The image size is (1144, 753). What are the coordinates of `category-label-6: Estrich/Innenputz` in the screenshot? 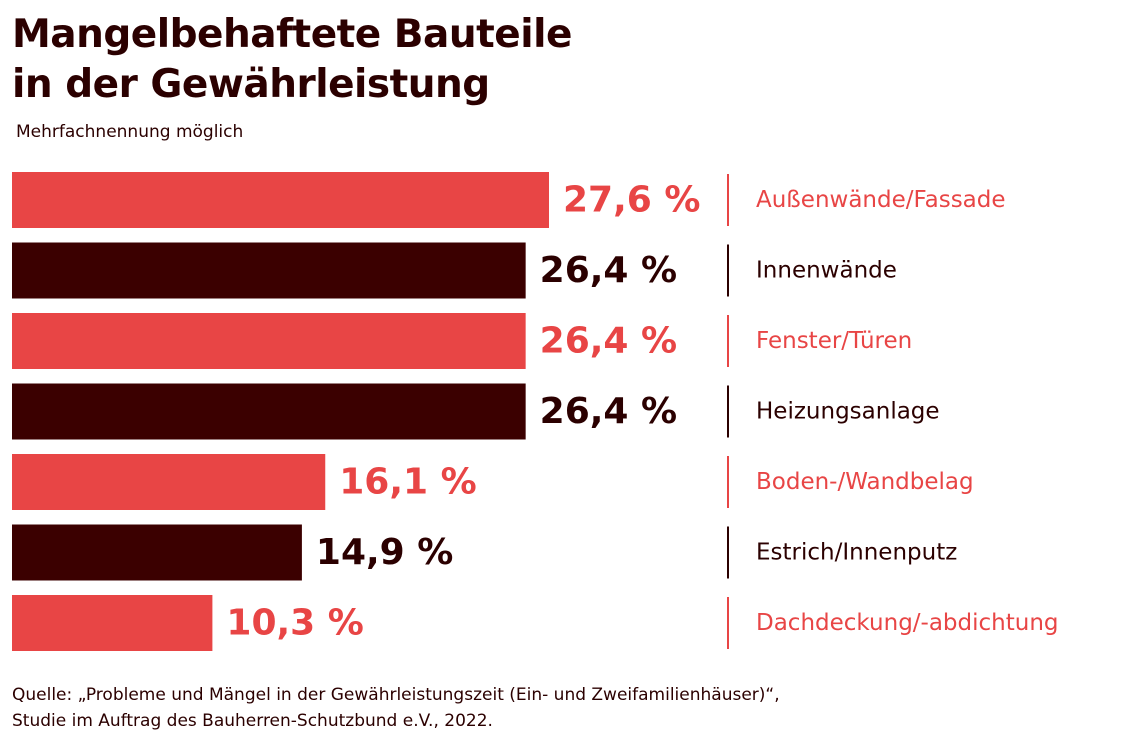 It's located at (856, 553).